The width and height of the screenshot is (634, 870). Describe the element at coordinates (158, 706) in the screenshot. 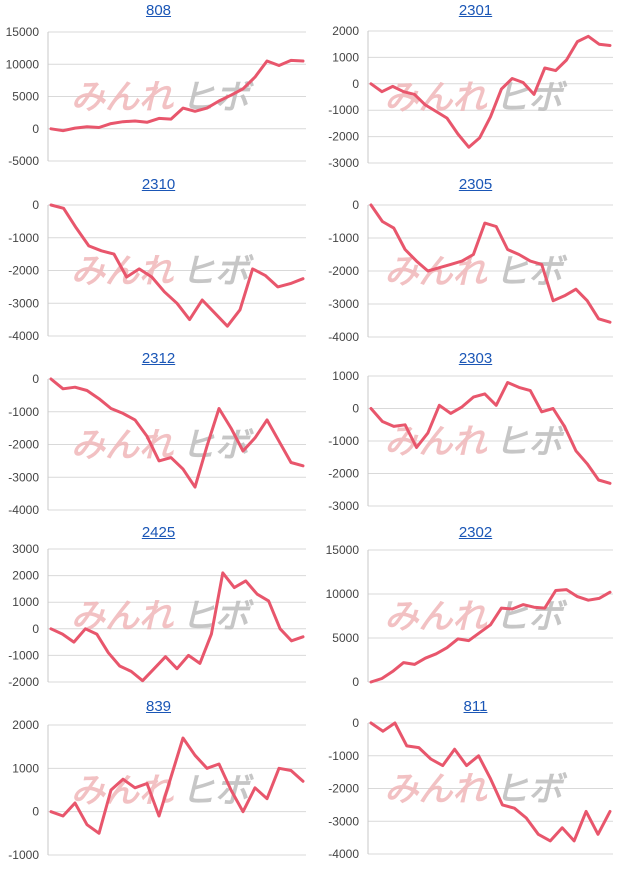

I see `chart-title-839: 839` at that location.